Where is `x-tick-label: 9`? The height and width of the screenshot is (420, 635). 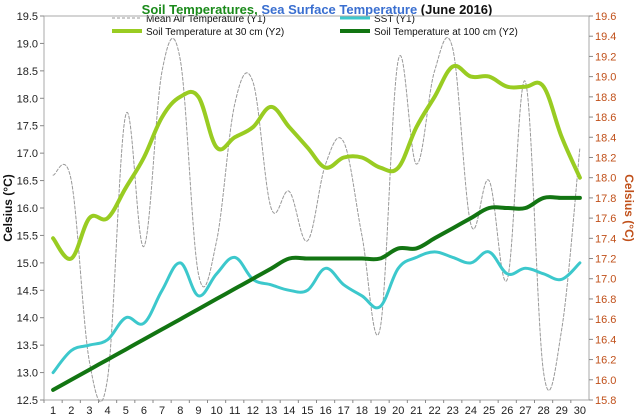 x-tick-label: 9 is located at coordinates (198, 411).